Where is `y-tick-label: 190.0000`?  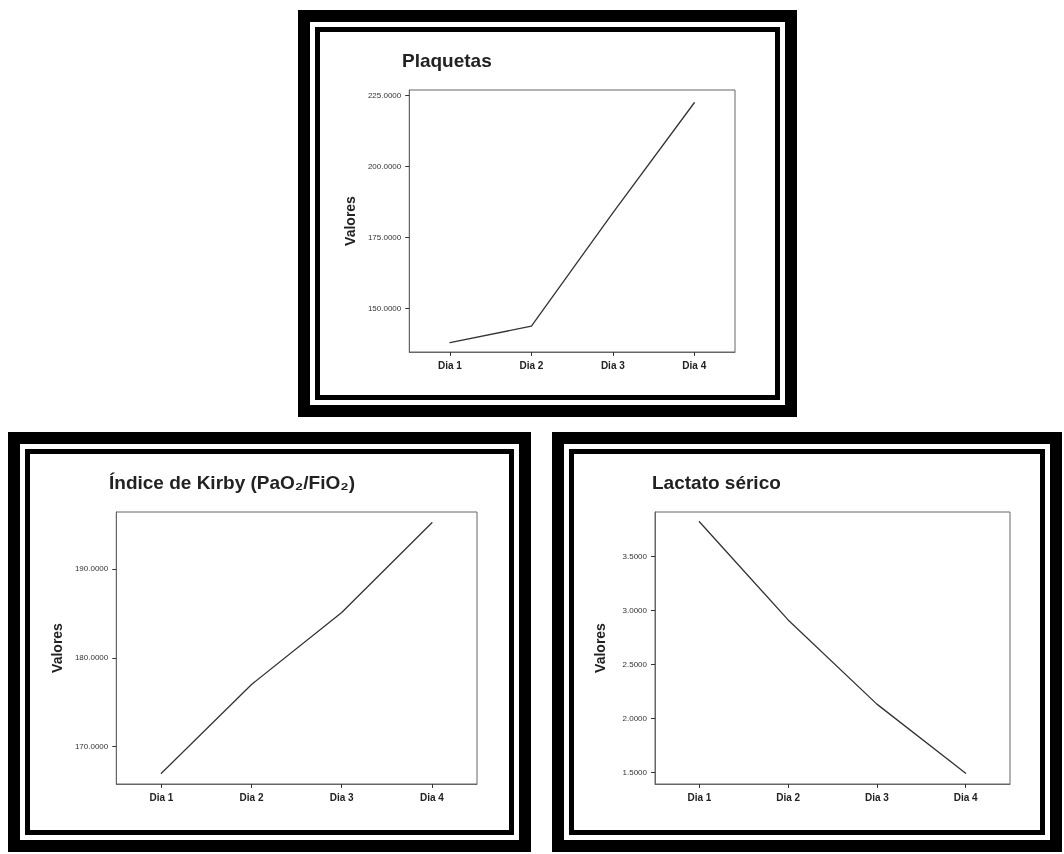 y-tick-label: 190.0000 is located at coordinates (91, 569).